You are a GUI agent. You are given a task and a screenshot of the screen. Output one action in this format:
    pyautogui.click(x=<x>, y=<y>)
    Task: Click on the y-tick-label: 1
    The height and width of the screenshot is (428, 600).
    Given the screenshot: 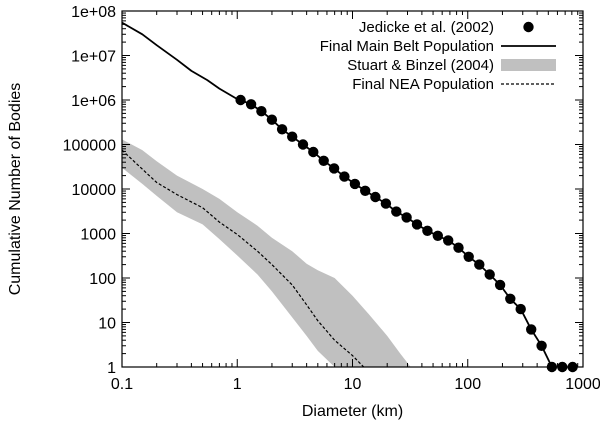 What is the action you would take?
    pyautogui.click(x=111, y=368)
    